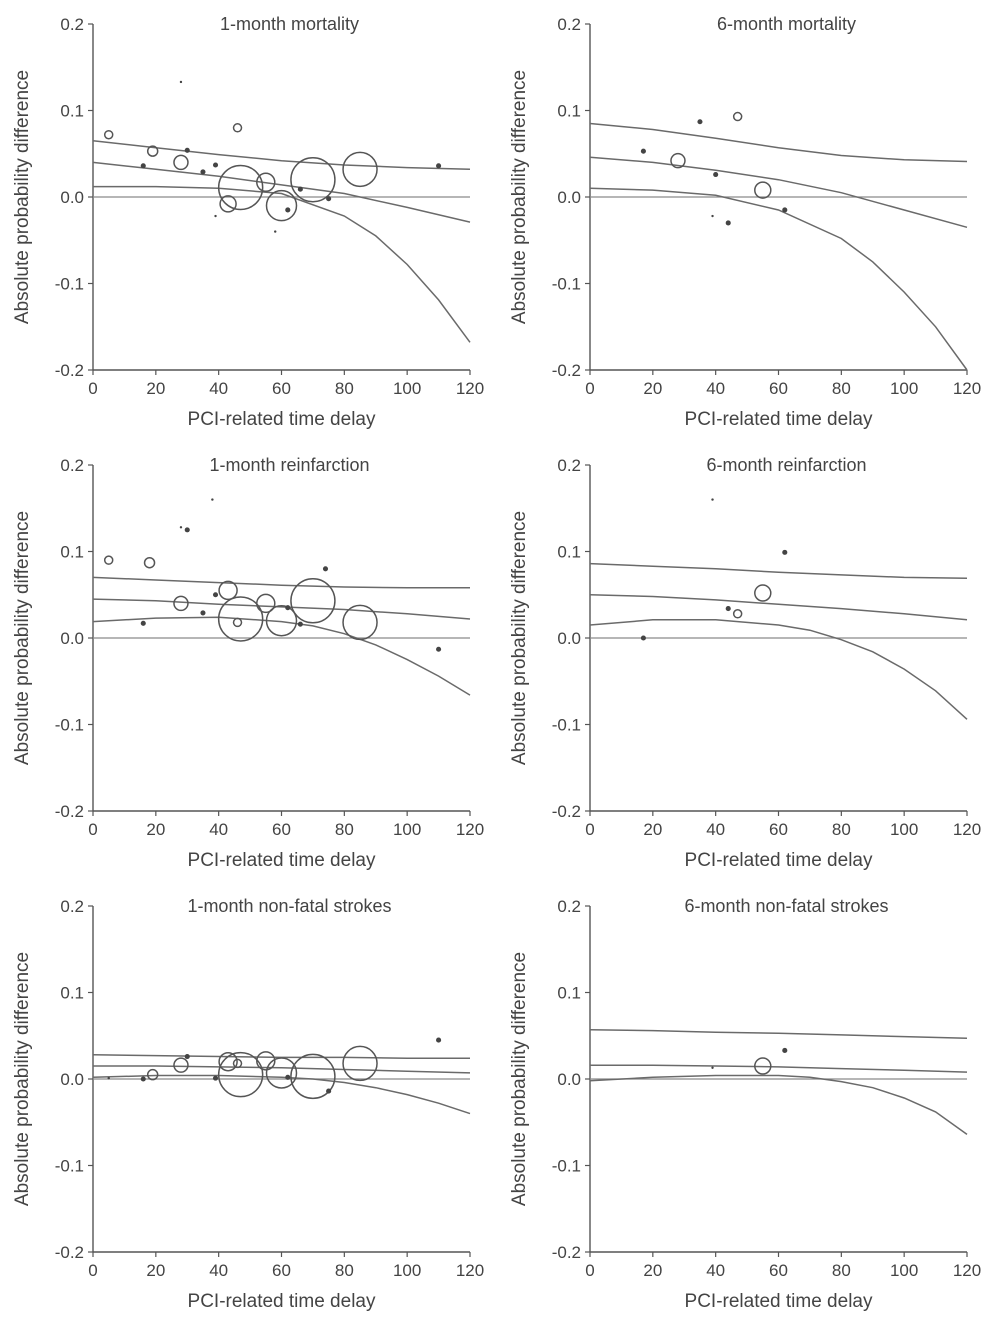 This screenshot has width=994, height=1322. I want to click on y-axis-label: Absolute probability difference, so click(22, 638).